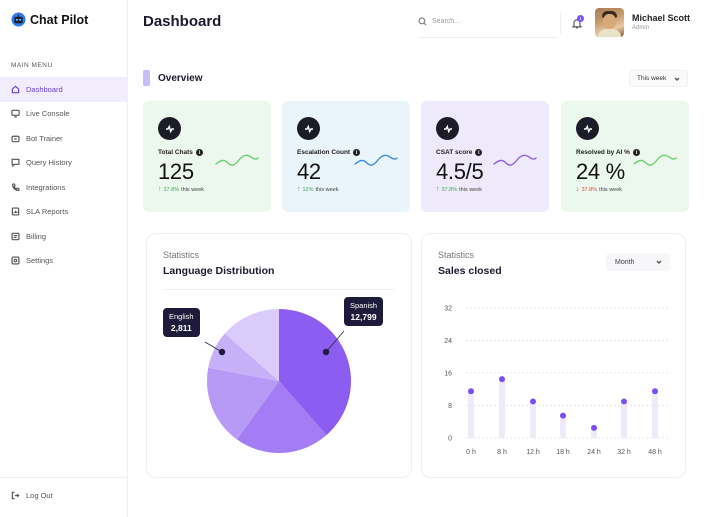  What do you see at coordinates (63, 495) in the screenshot?
I see `logout-button: Log Out` at bounding box center [63, 495].